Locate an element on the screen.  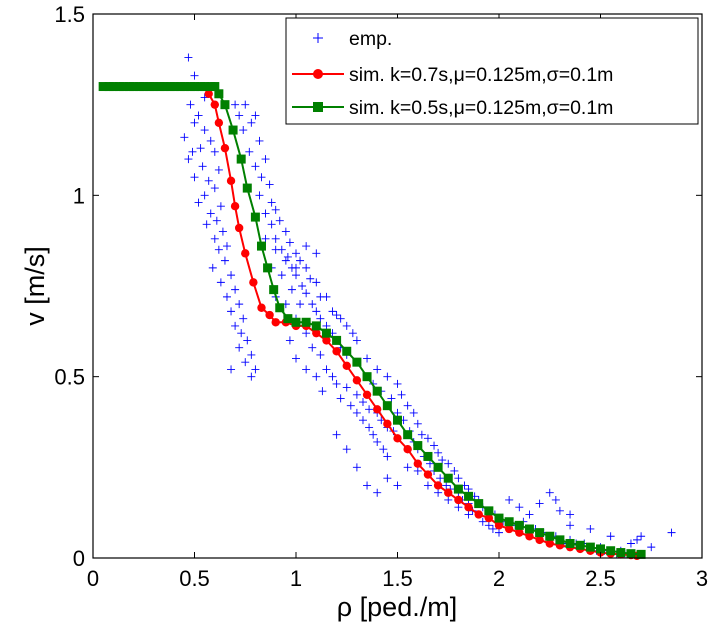
legend-entry-emp: emp. is located at coordinates (352, 39).